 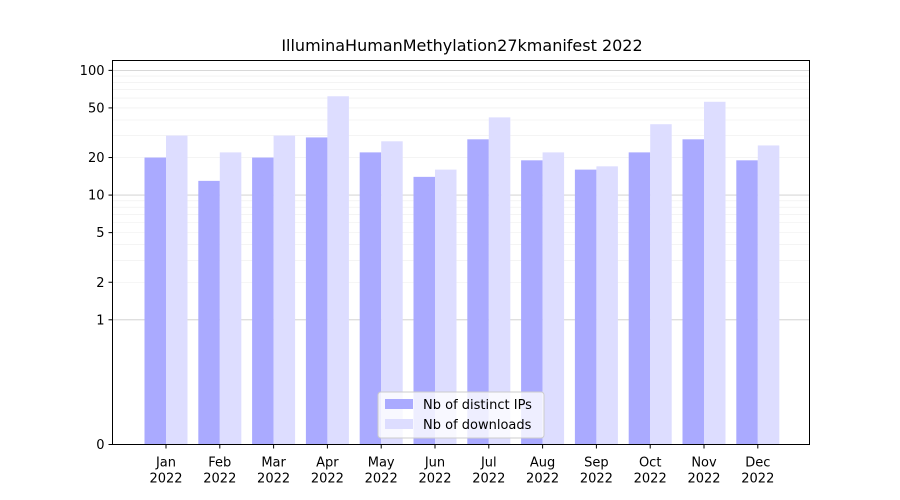 I want to click on y-tick-label: 10, so click(x=96, y=196).